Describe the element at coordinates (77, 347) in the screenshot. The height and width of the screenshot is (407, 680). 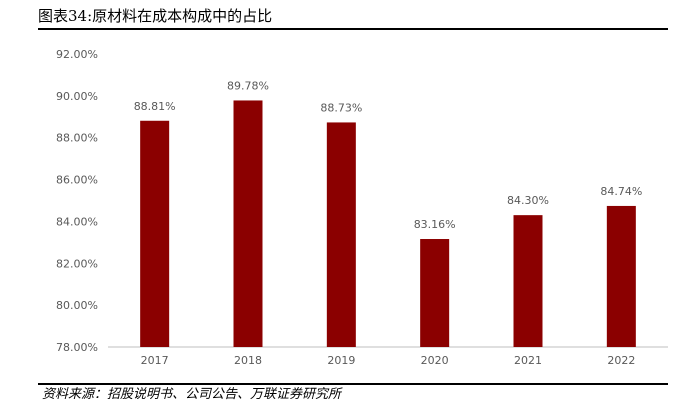
I see `y-tick-label: 78.00%` at that location.